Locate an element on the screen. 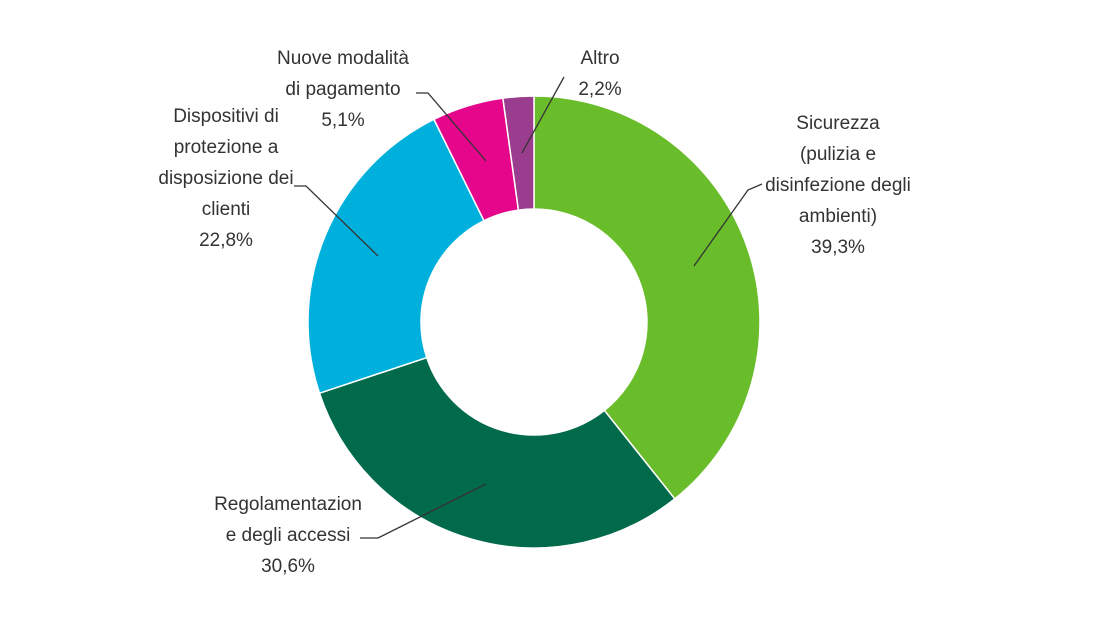 This screenshot has width=1095, height=632. value-label-dispositivi-protezione: 22,8% is located at coordinates (226, 240).